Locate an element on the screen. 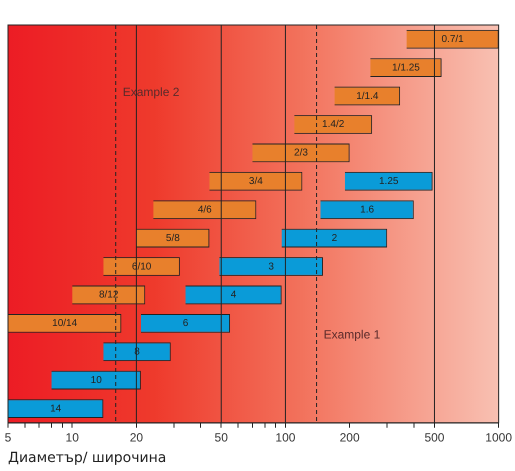 The width and height of the screenshot is (515, 471). series-label: 4 is located at coordinates (233, 295).